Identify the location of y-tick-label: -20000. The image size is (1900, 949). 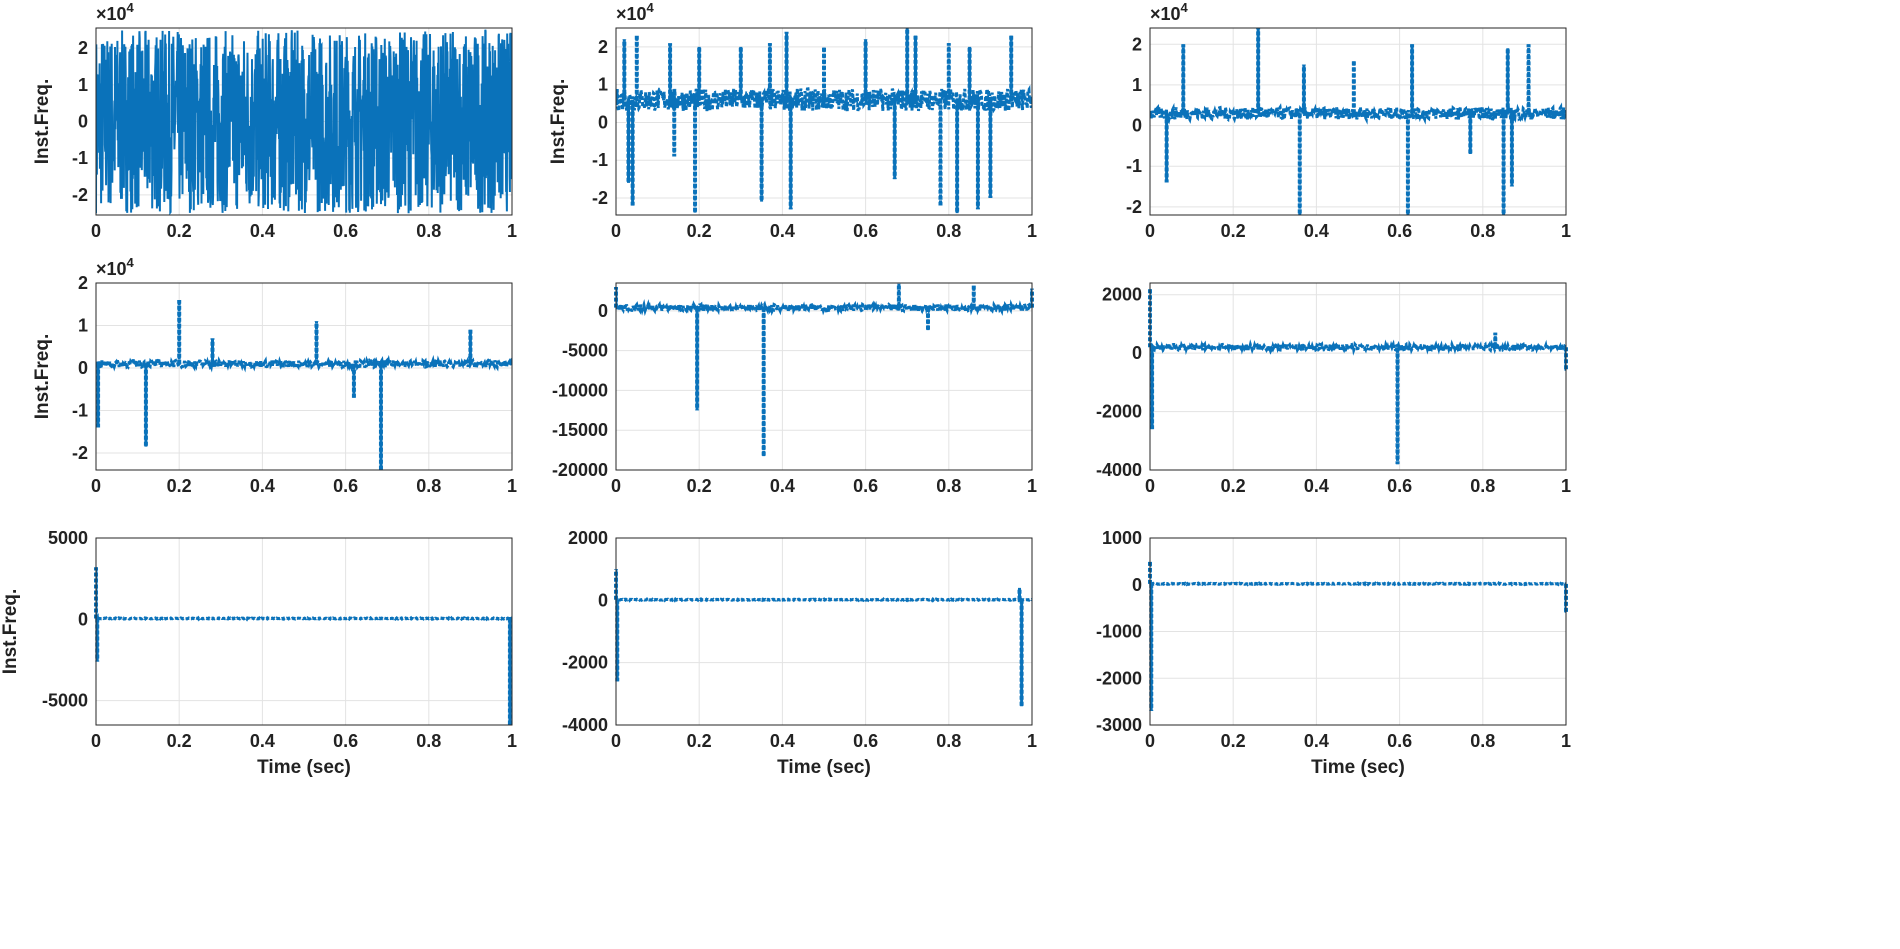
(580, 470).